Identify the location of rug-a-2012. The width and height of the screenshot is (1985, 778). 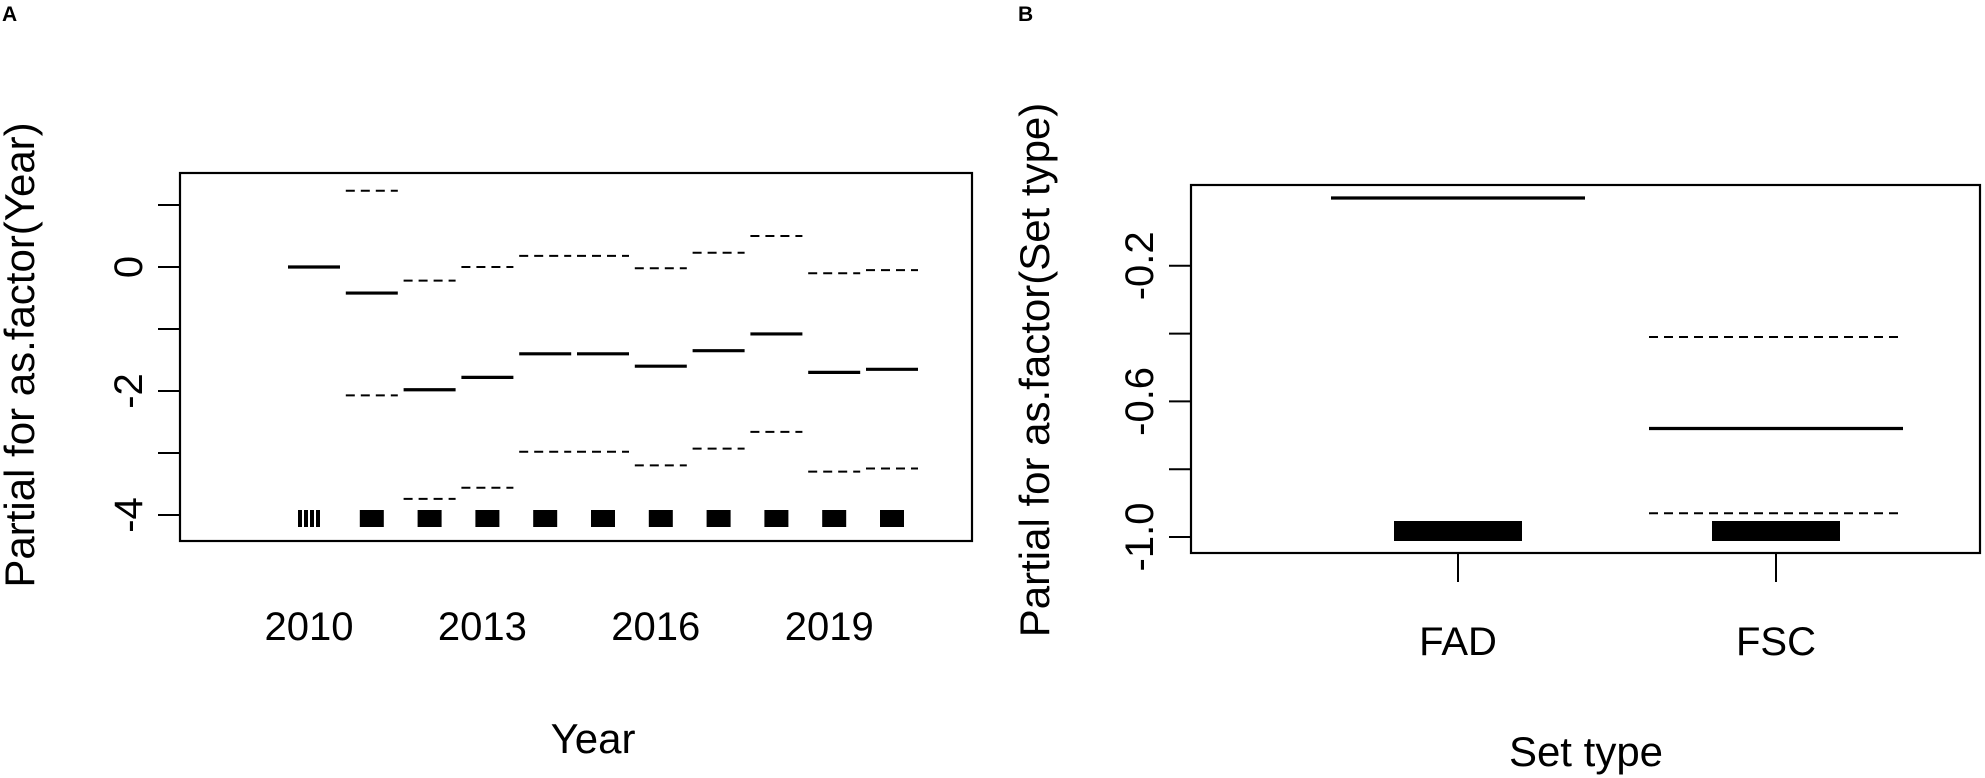
(429, 518).